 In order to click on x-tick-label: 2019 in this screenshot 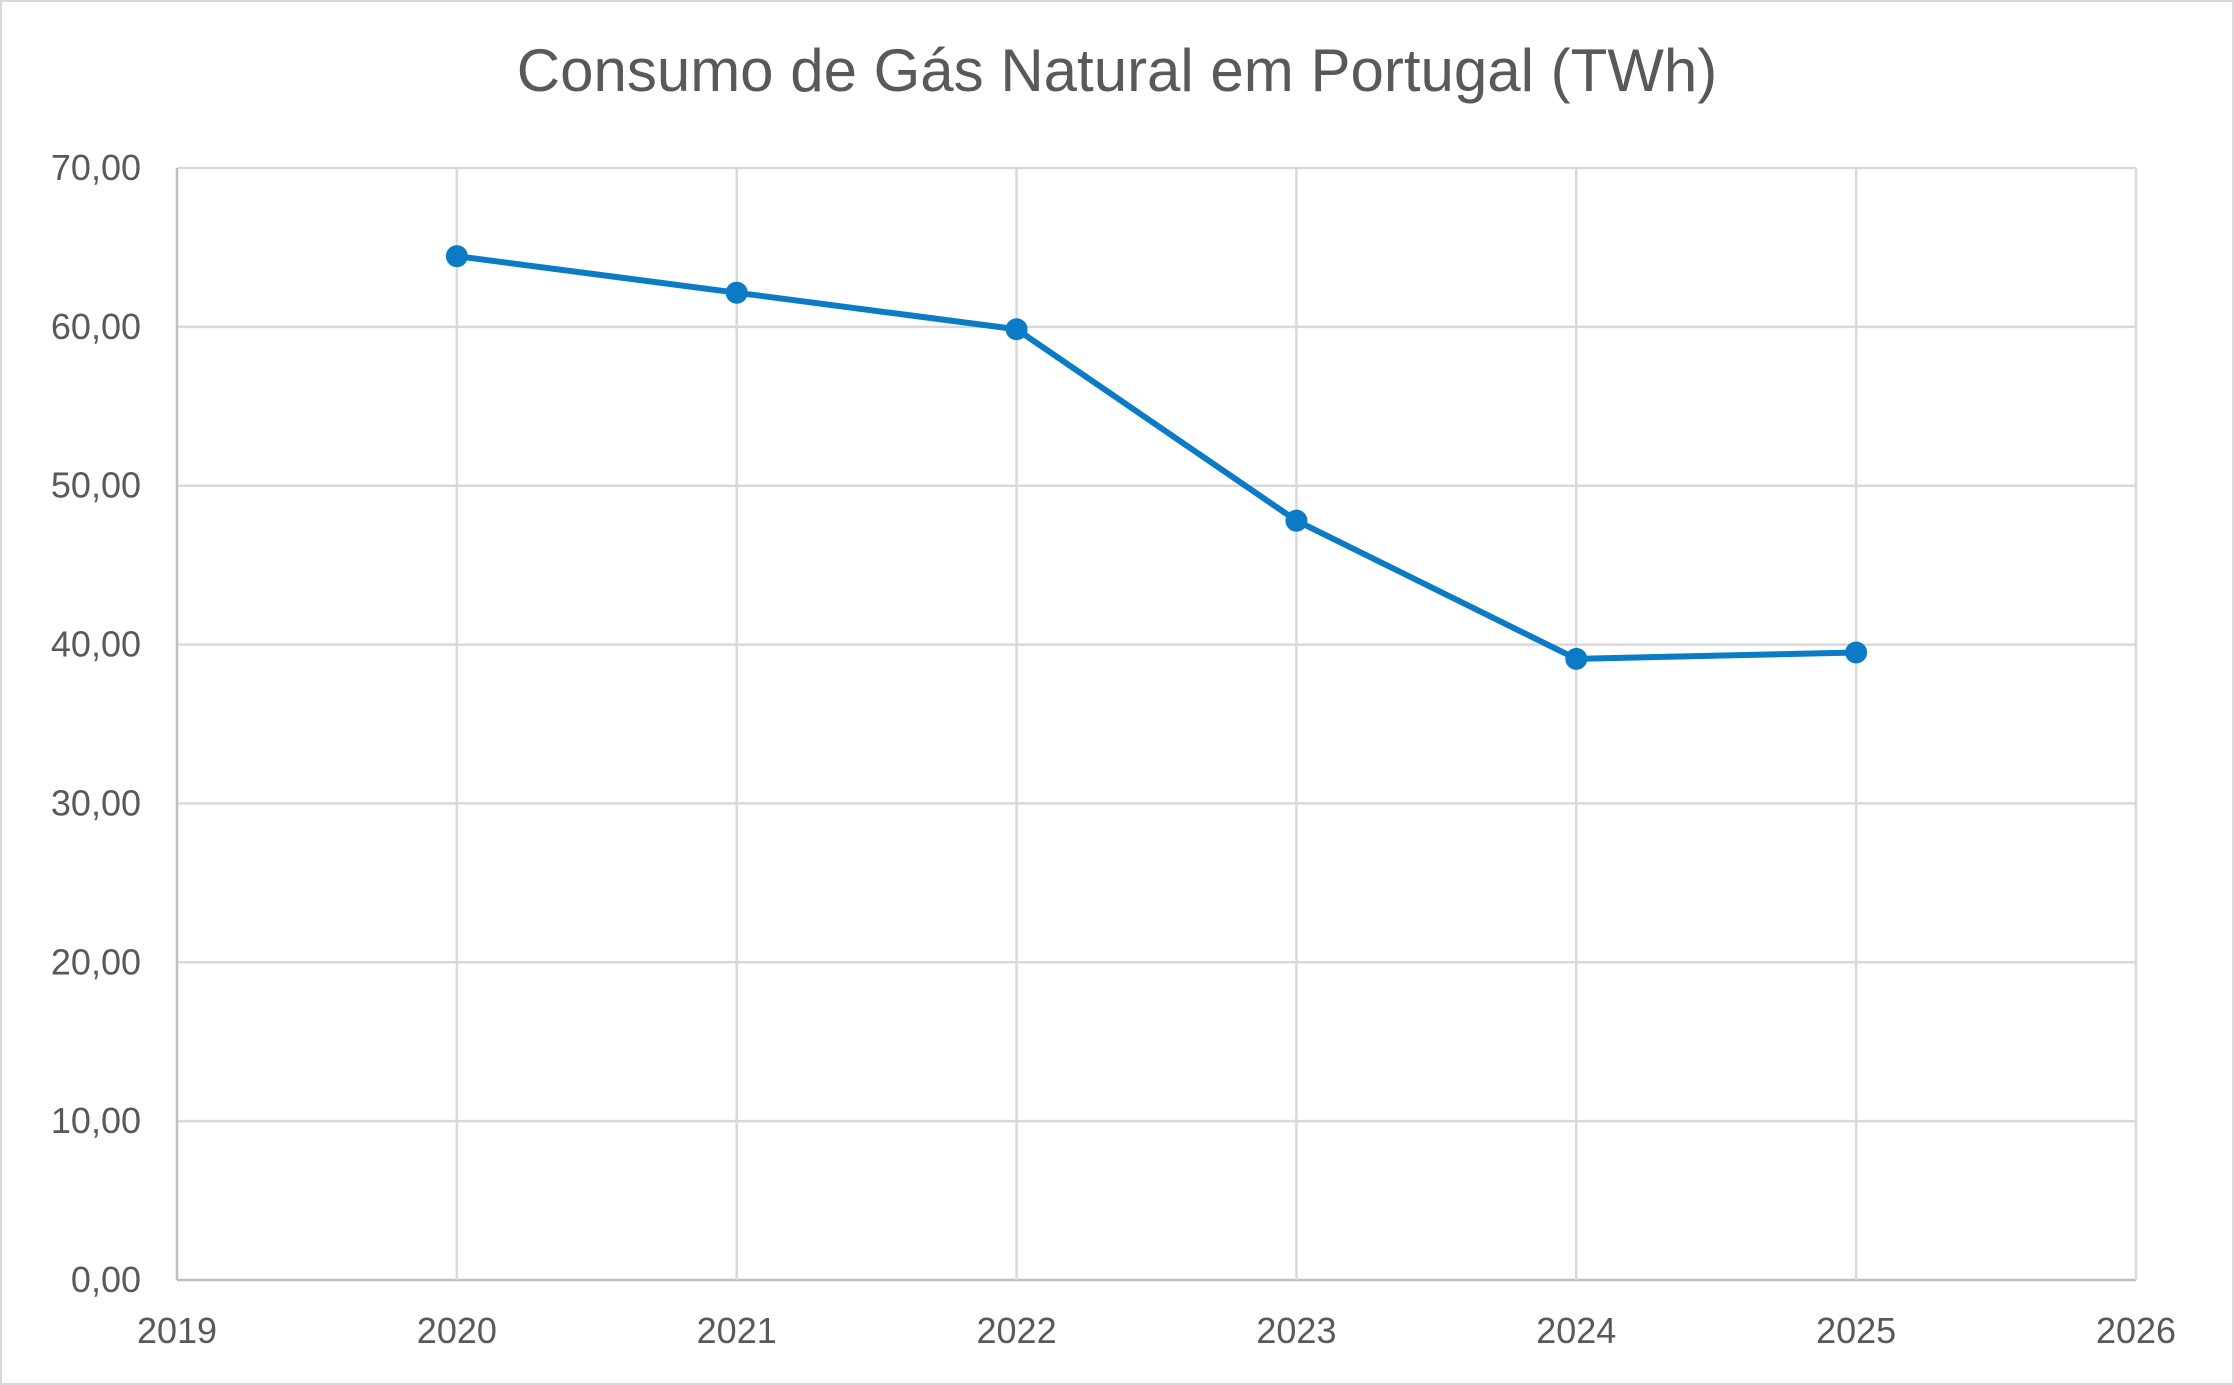, I will do `click(177, 1330)`.